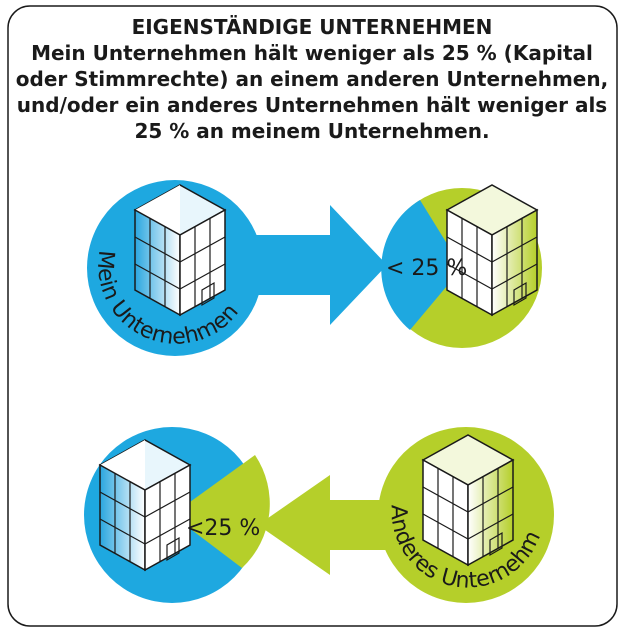 The image size is (625, 632). I want to click on percent-label: <25 %, so click(223, 528).